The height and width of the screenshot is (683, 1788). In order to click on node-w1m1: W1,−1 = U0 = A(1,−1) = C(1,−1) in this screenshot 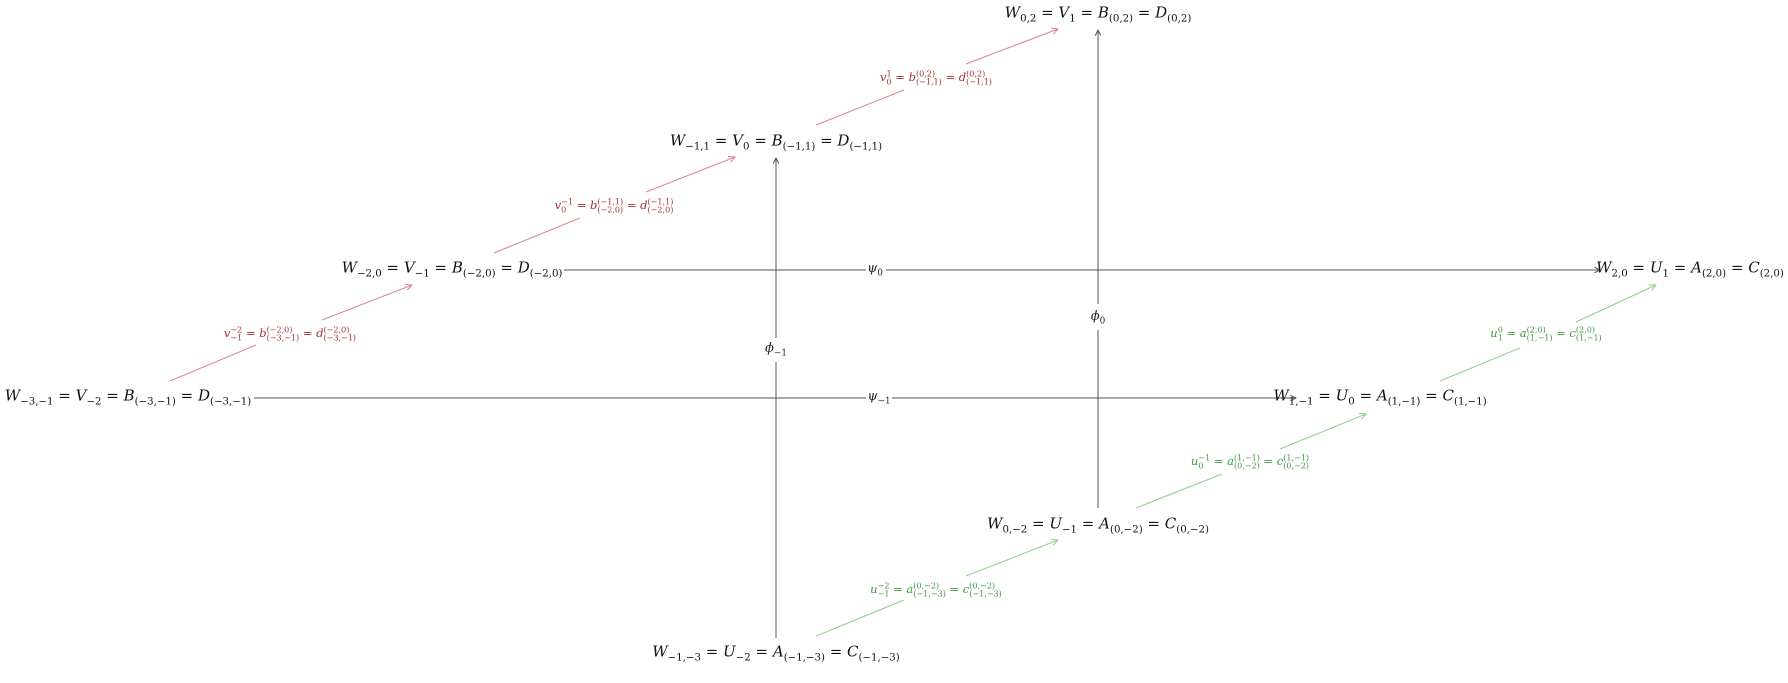, I will do `click(1380, 397)`.